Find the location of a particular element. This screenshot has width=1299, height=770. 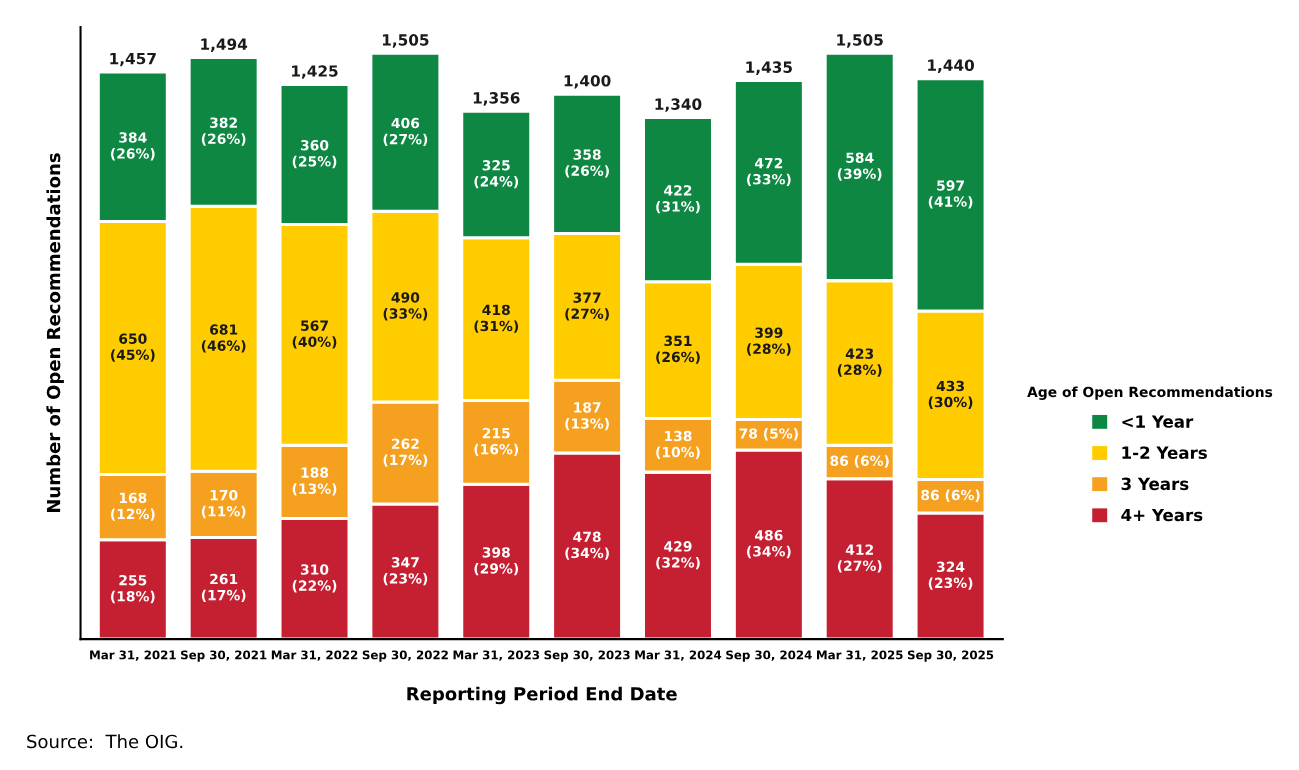

data-label: 262 (17%) is located at coordinates (405, 452).